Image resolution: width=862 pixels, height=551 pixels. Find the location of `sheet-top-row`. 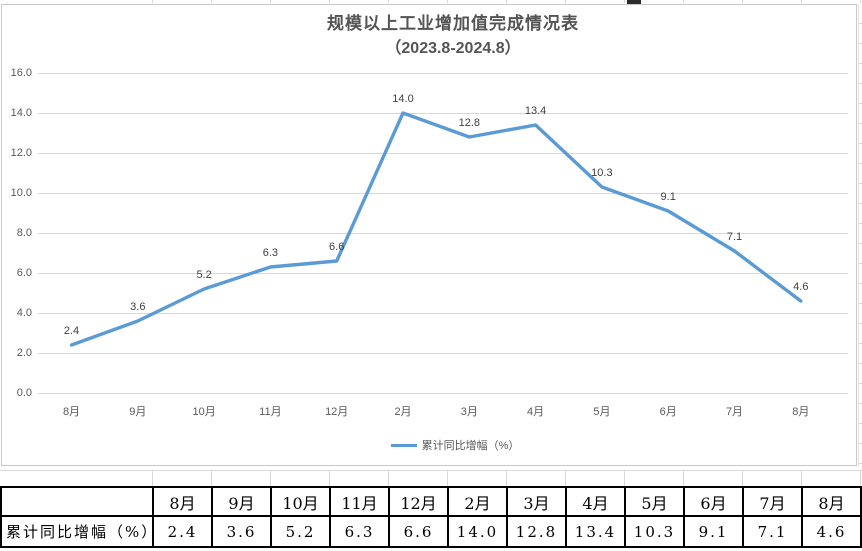

sheet-top-row is located at coordinates (431, 2).